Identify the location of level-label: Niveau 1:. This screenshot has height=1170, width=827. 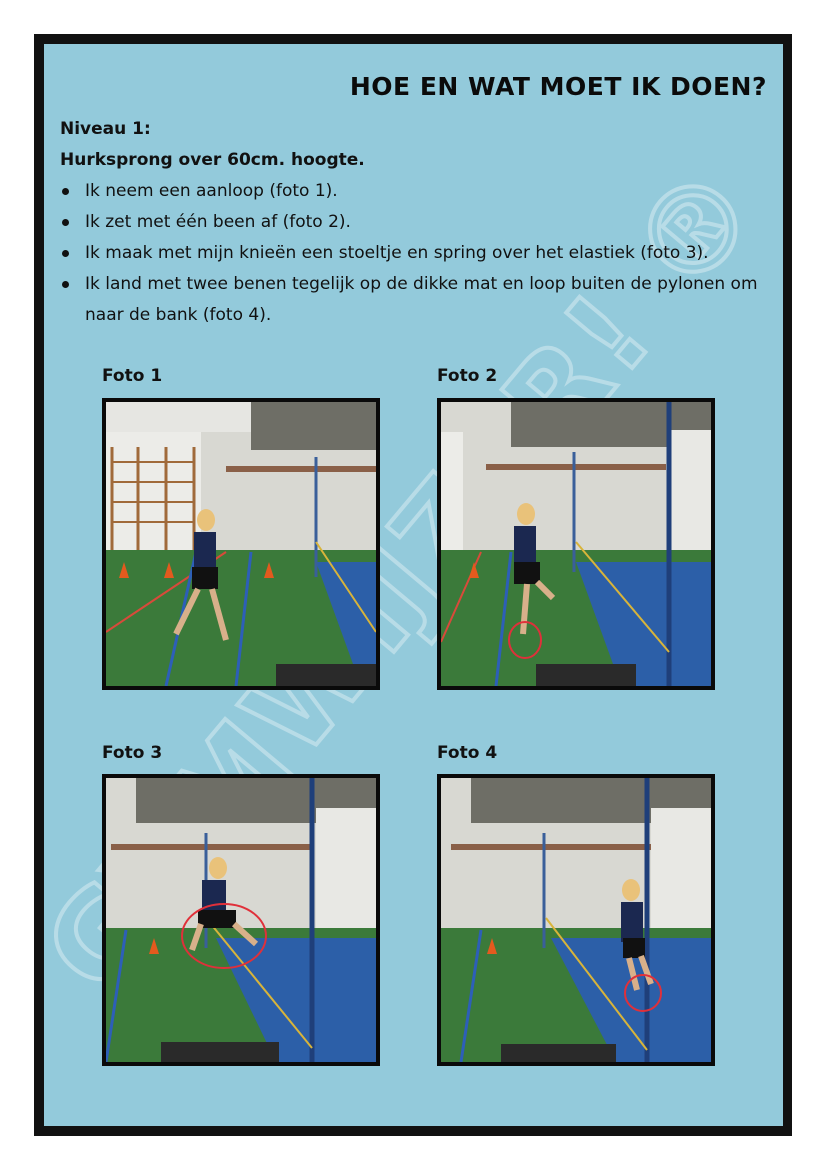
(105, 129).